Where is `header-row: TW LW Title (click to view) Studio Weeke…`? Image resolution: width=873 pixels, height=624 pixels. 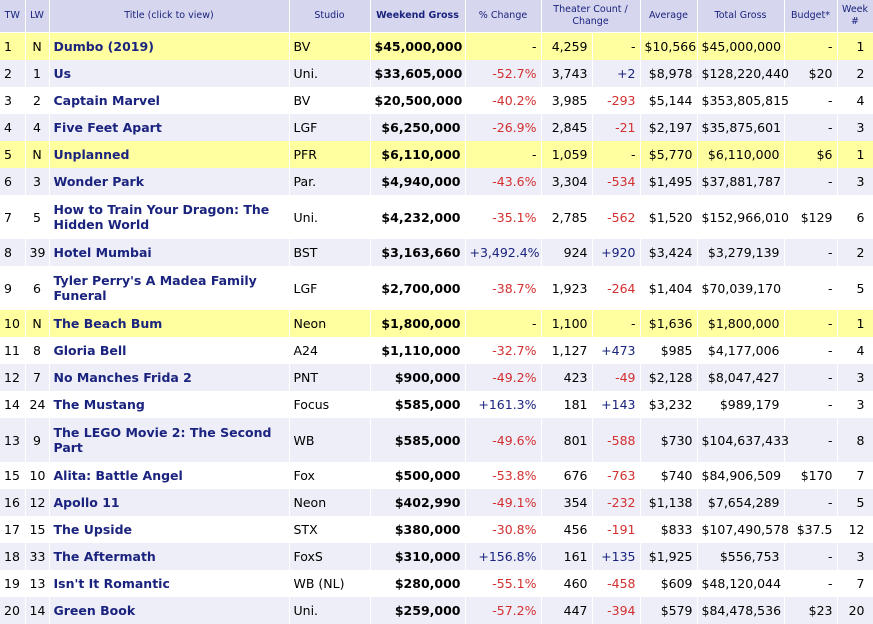
header-row: TW LW Title (click to view) Studio Weeke… is located at coordinates (436, 16).